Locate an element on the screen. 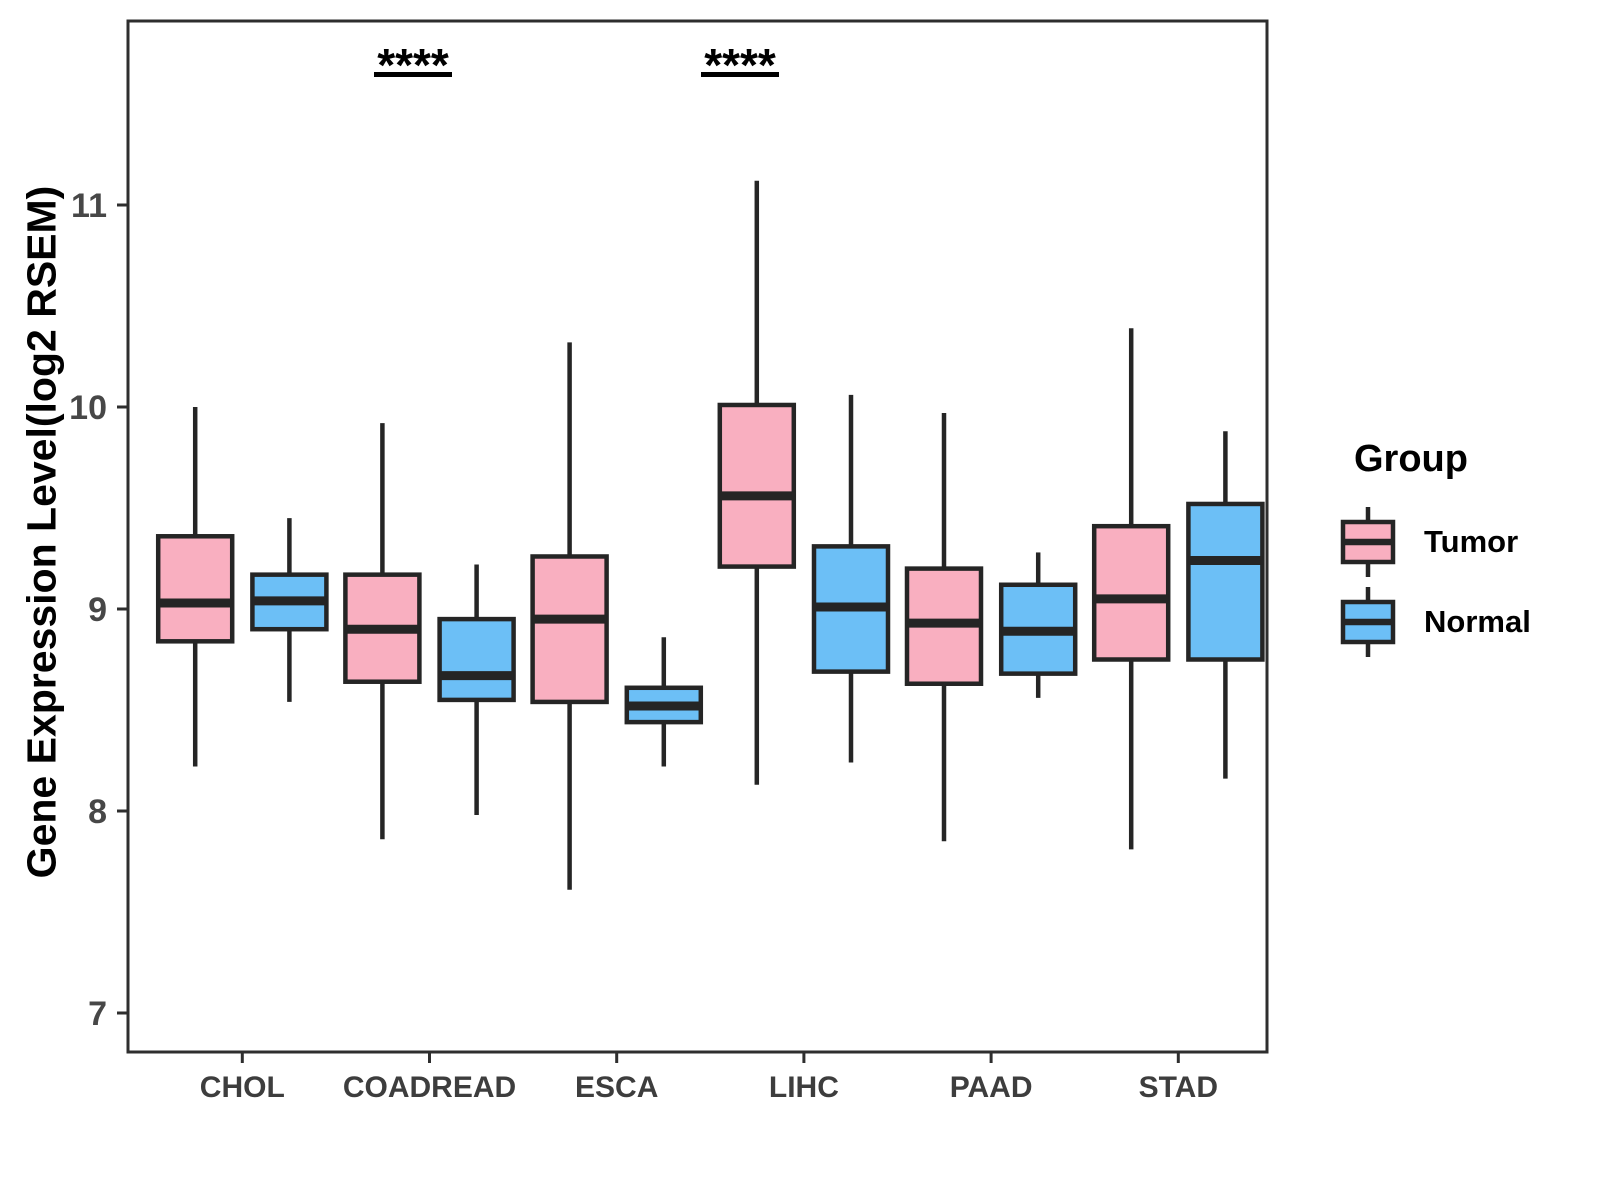 The width and height of the screenshot is (1600, 1200). legend-item-normal: Normal is located at coordinates (1465, 622).